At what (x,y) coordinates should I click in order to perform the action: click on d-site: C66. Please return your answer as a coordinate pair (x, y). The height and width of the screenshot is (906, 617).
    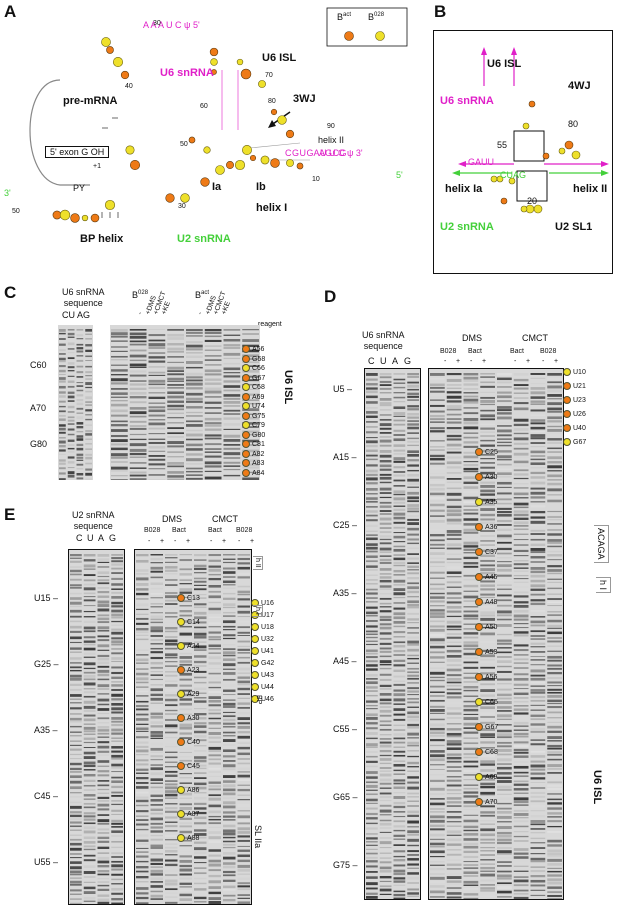
    Looking at the image, I should click on (486, 702).